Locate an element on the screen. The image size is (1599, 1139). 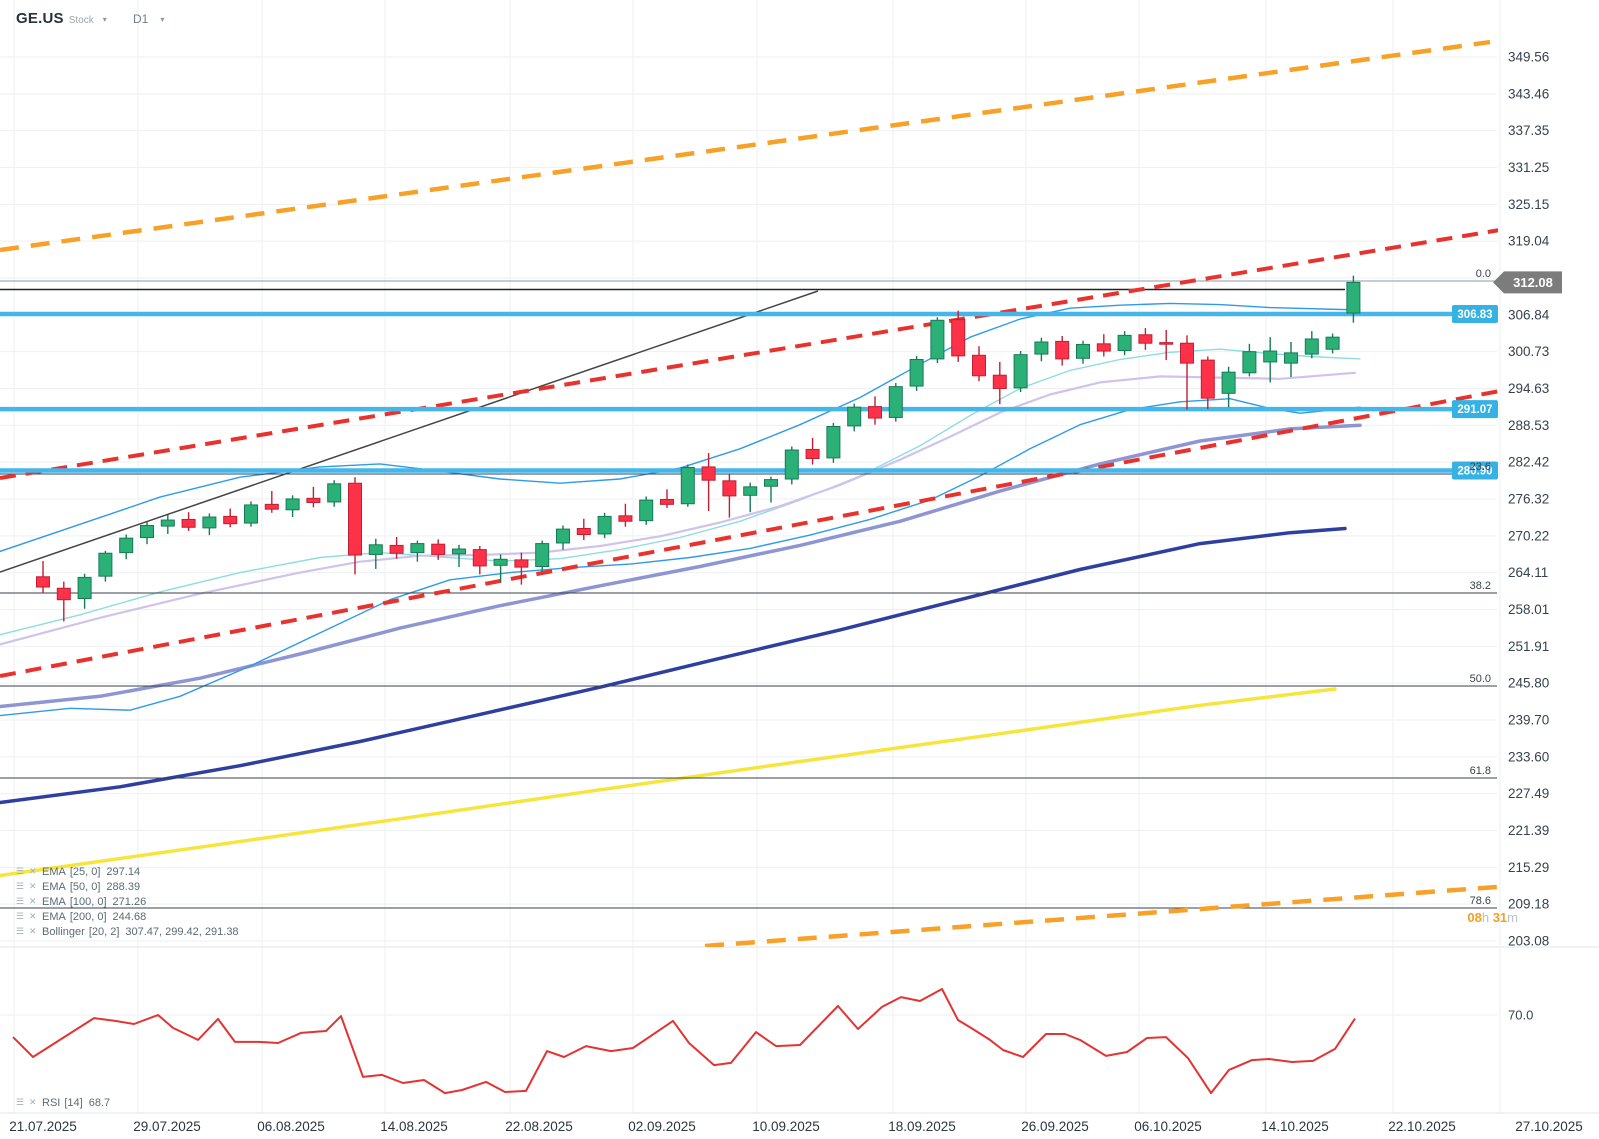
price-axis-label: 215.29 is located at coordinates (1528, 867).